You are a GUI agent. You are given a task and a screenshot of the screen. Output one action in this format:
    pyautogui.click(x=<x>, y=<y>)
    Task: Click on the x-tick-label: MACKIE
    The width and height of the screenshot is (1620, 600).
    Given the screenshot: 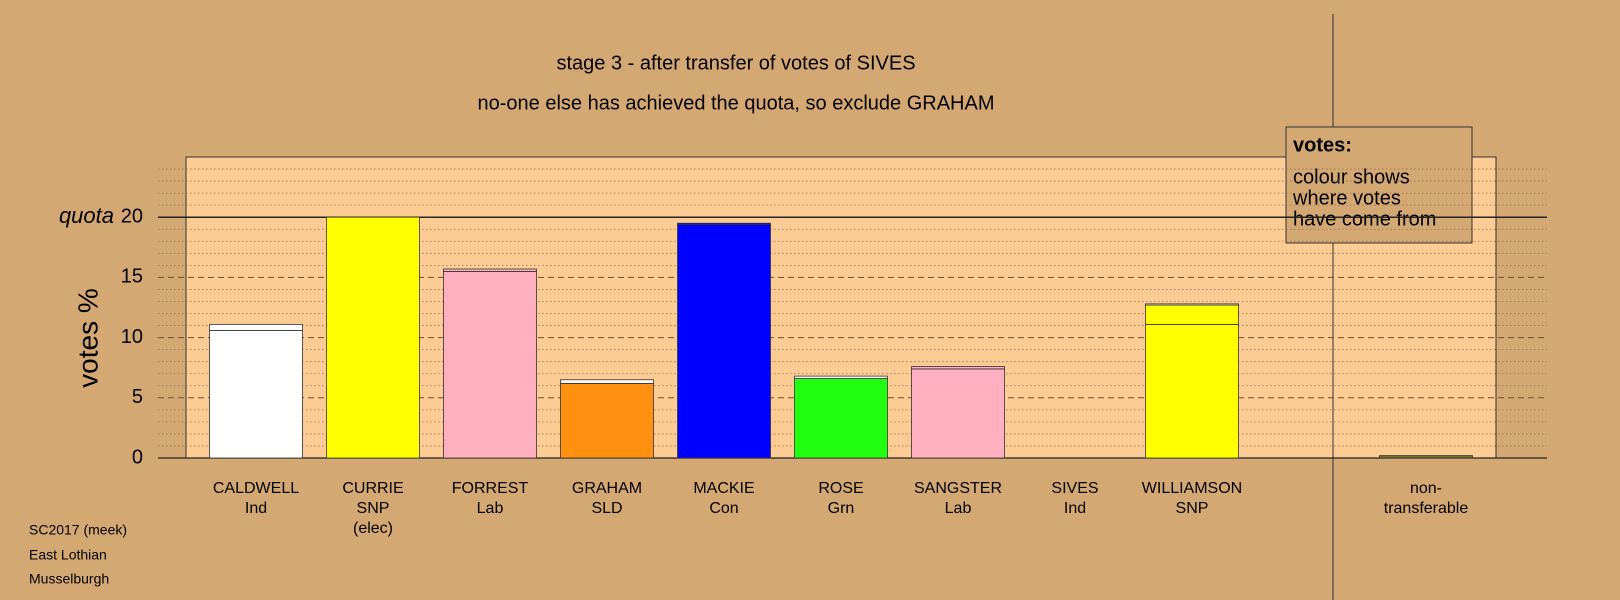 What is the action you would take?
    pyautogui.click(x=723, y=488)
    